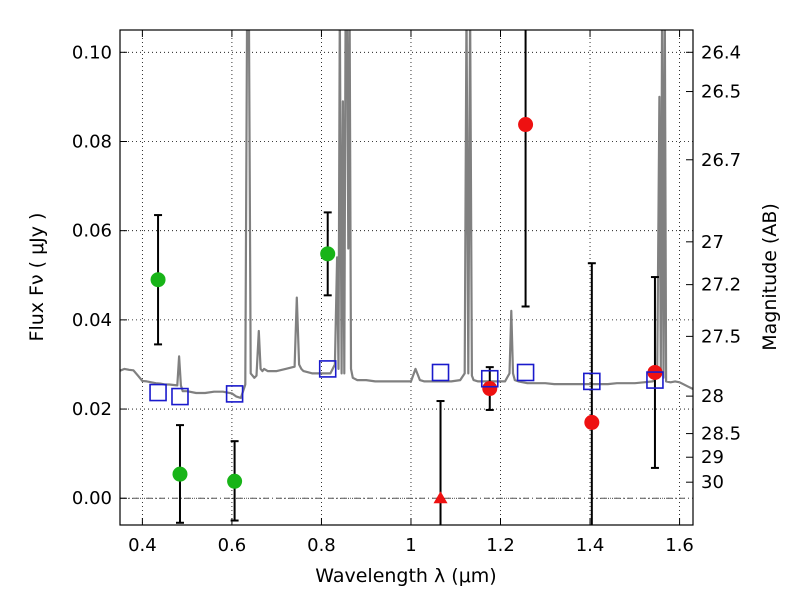 Image resolution: width=800 pixels, height=600 pixels. What do you see at coordinates (721, 434) in the screenshot?
I see `mag-tick-label: 28.5` at bounding box center [721, 434].